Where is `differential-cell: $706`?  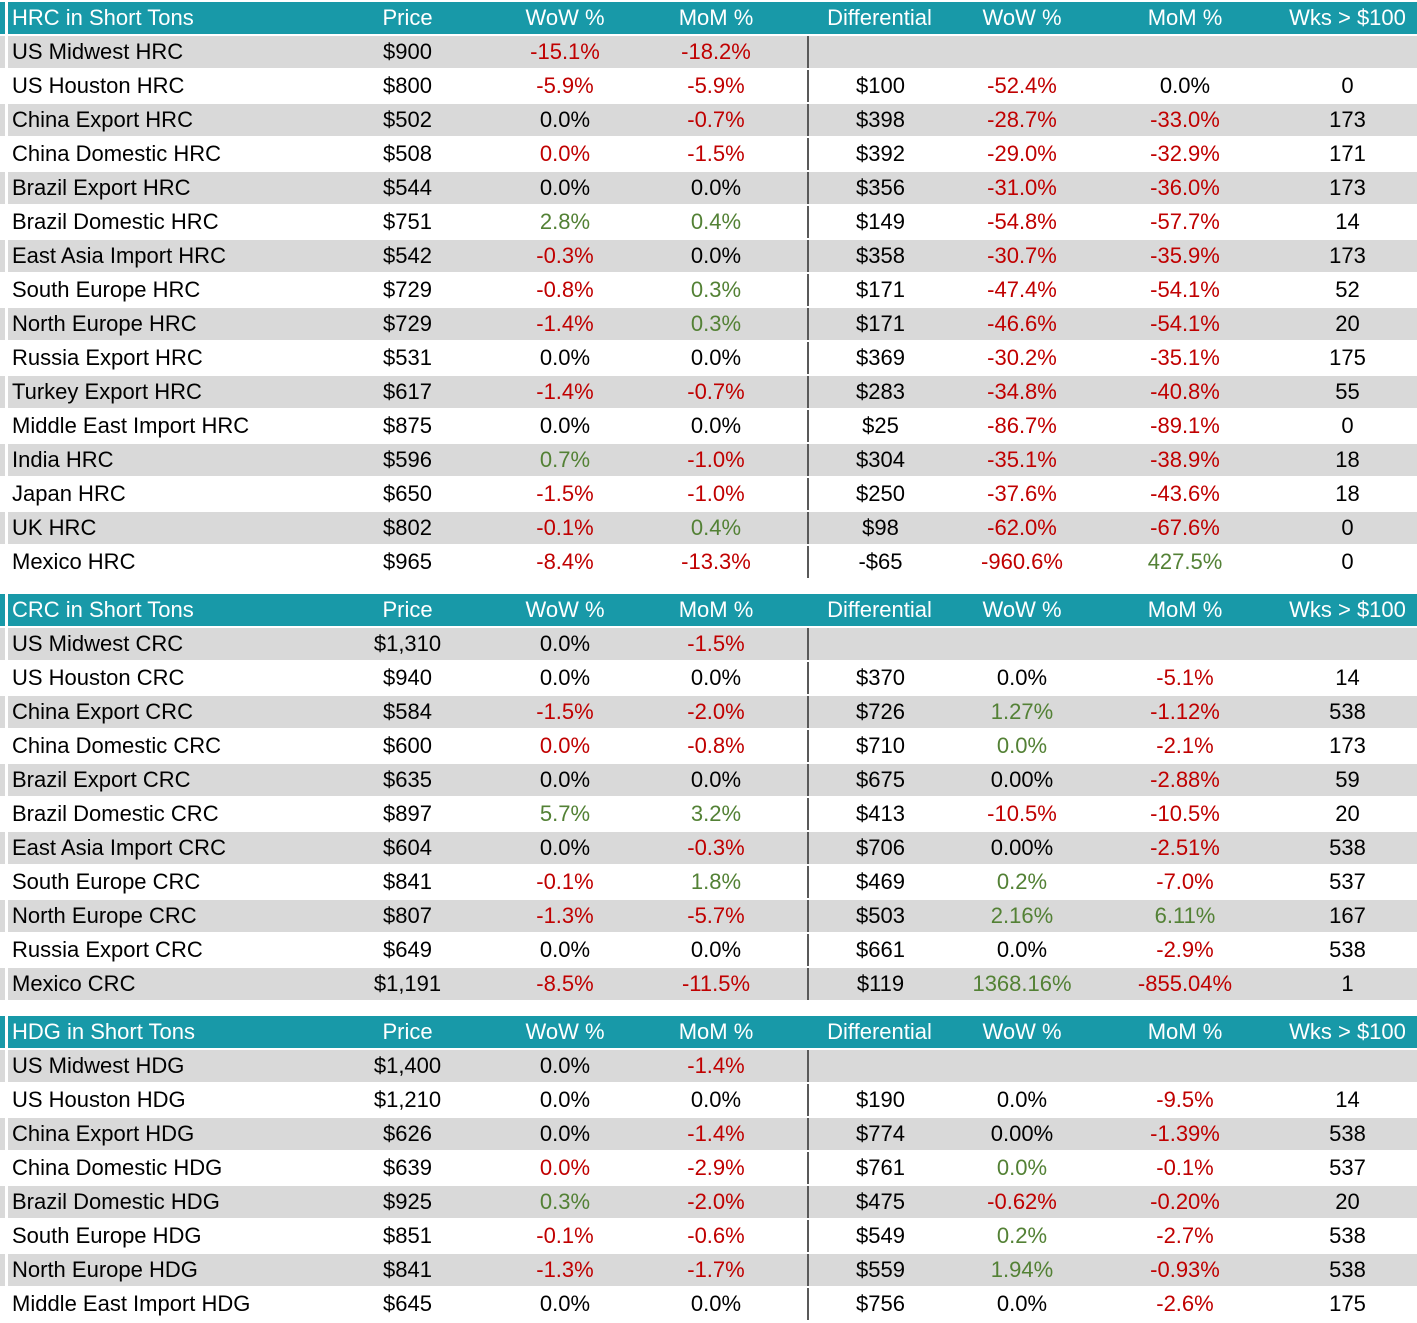 differential-cell: $706 is located at coordinates (879, 848).